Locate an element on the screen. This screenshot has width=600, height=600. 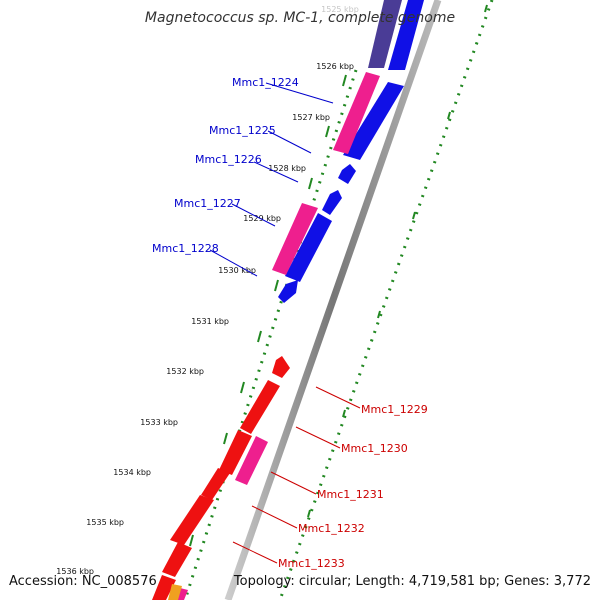
kbp-label: 1533 kbp is located at coordinates (159, 422).